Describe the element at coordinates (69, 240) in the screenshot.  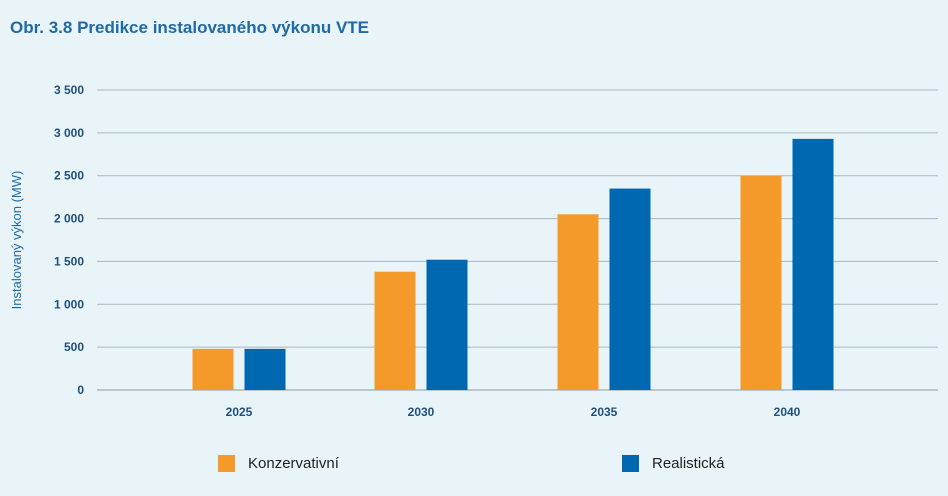
I see `y-tick-labels: 0 500 1 000 1 500 2 000 2 500 3 000 3 500` at that location.